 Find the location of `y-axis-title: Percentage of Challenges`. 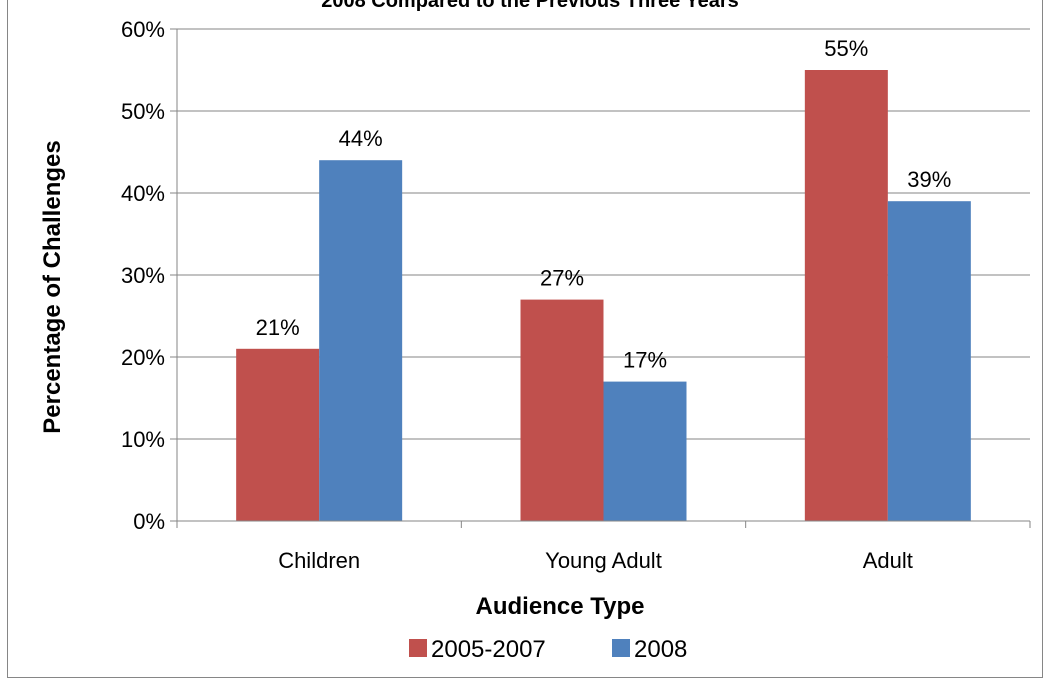

y-axis-title: Percentage of Challenges is located at coordinates (52, 286).